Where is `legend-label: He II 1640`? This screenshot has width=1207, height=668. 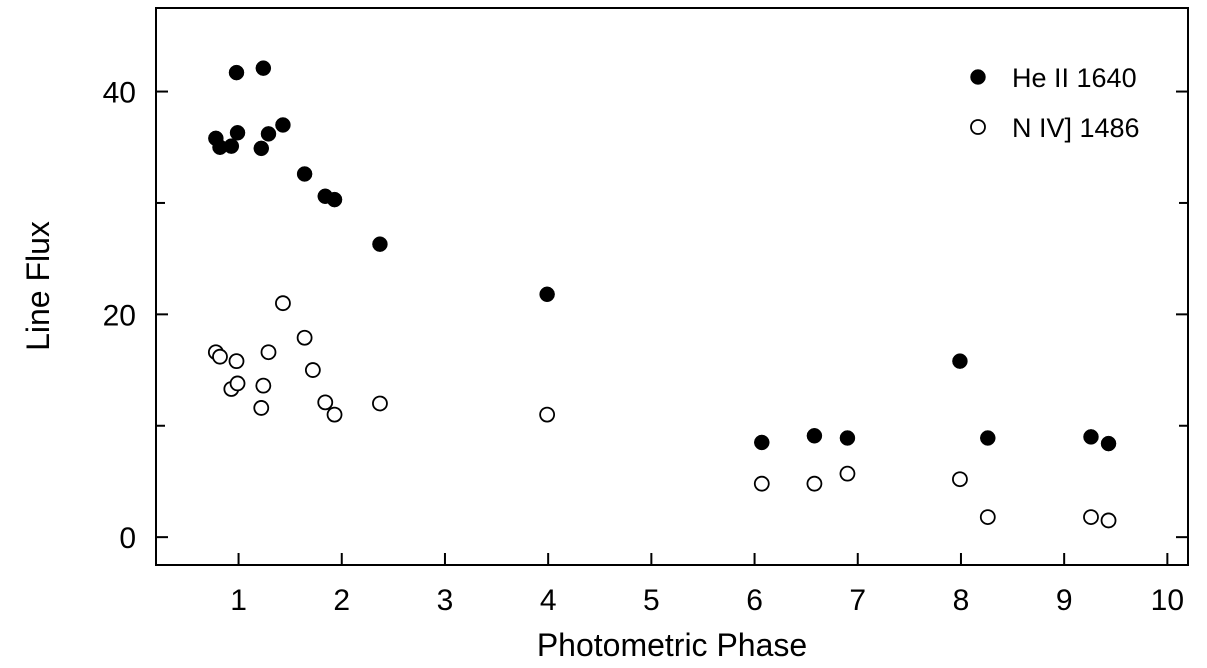 legend-label: He II 1640 is located at coordinates (1074, 78).